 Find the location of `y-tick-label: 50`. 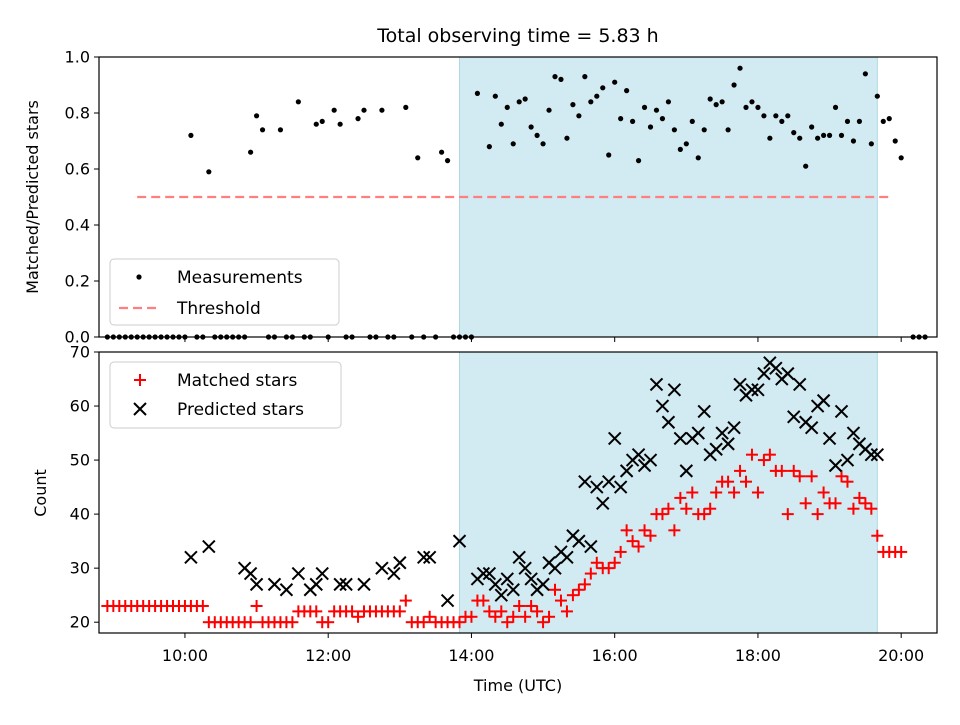

y-tick-label: 50 is located at coordinates (80, 460).